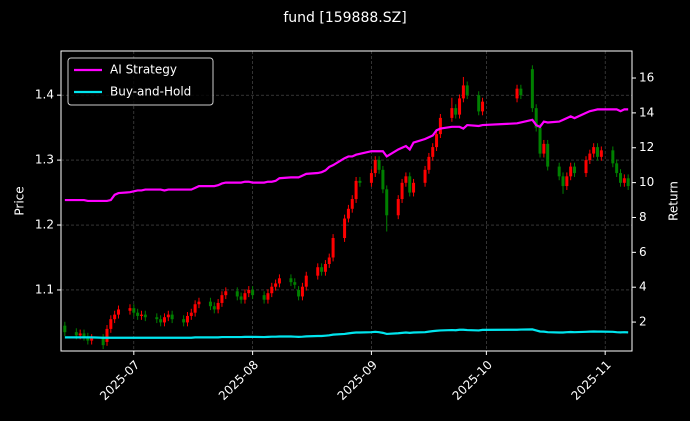 This screenshot has width=690, height=421. I want to click on y-tick-label: 1.4, so click(44, 95).